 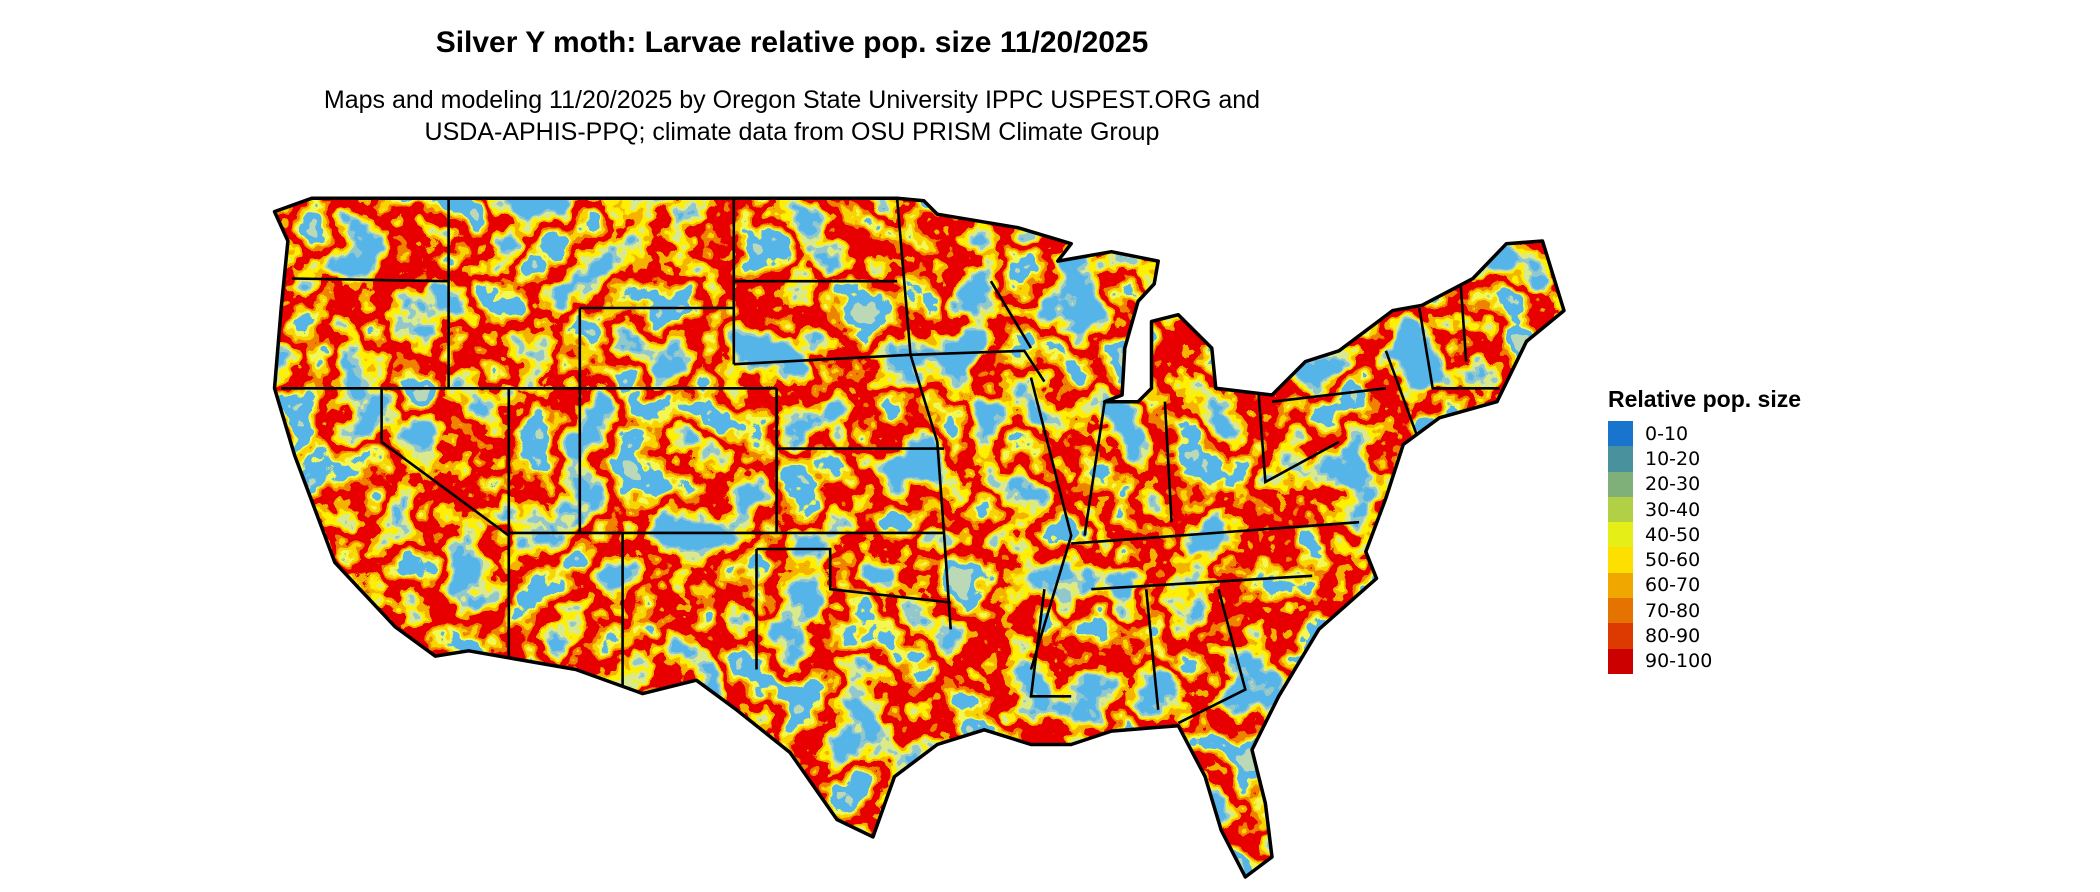 What do you see at coordinates (1704, 484) in the screenshot?
I see `legend-item: 20-30` at bounding box center [1704, 484].